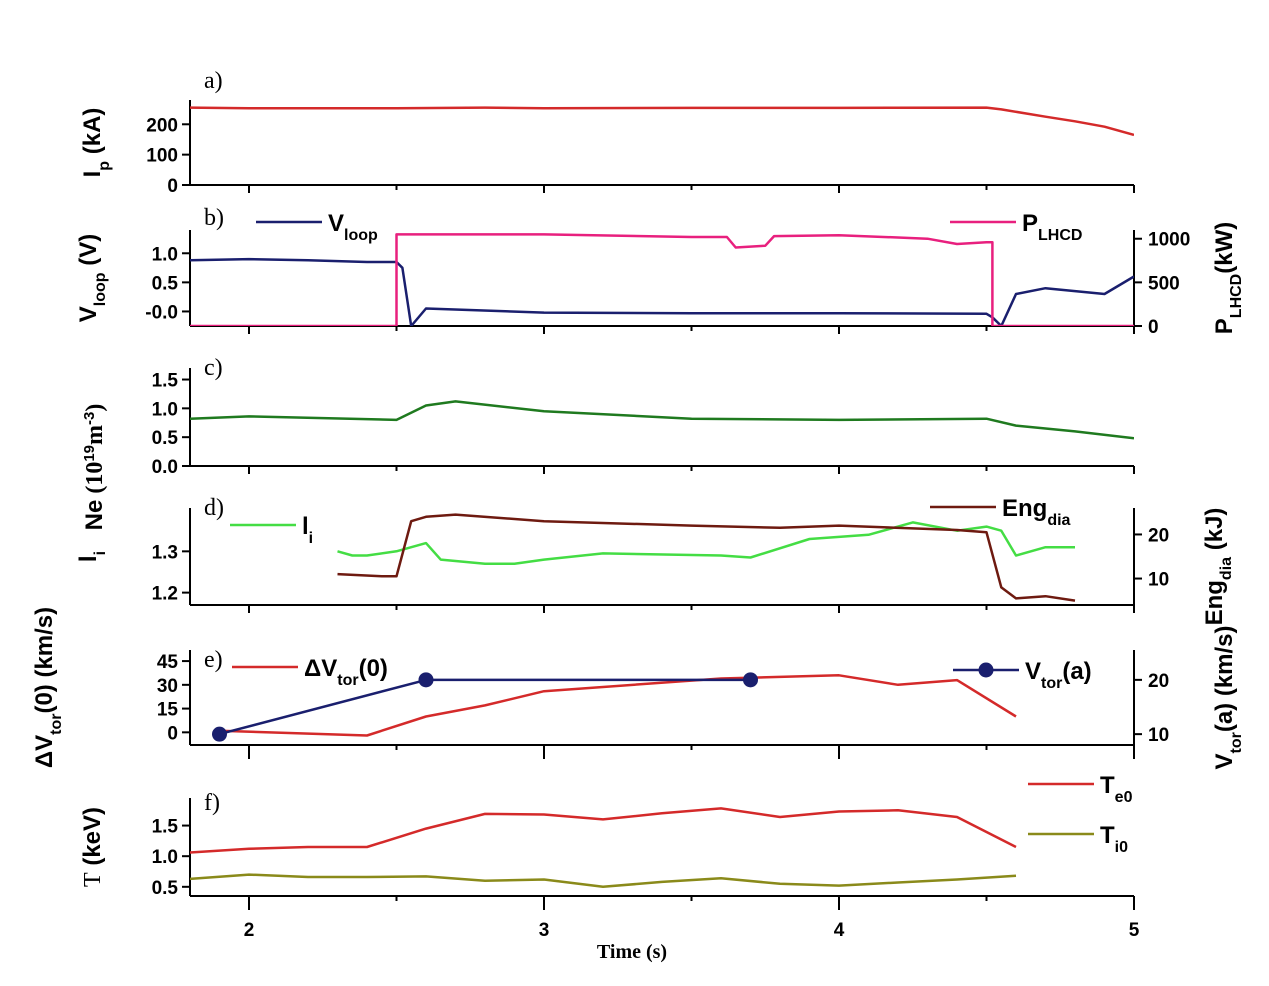 The image size is (1269, 986). I want to click on legend-item: ΔVtor(0), so click(310, 672).